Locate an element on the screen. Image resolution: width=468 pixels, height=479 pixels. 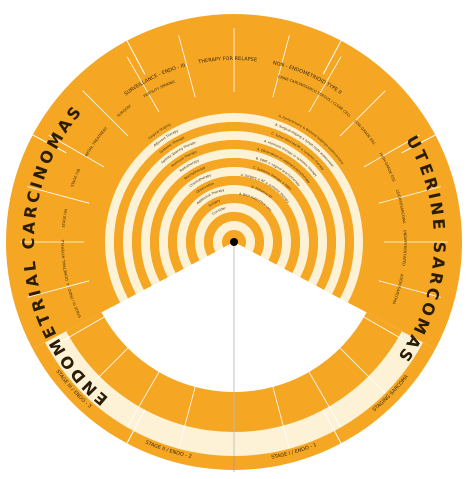
center-pin is located at coordinates (234, 242).